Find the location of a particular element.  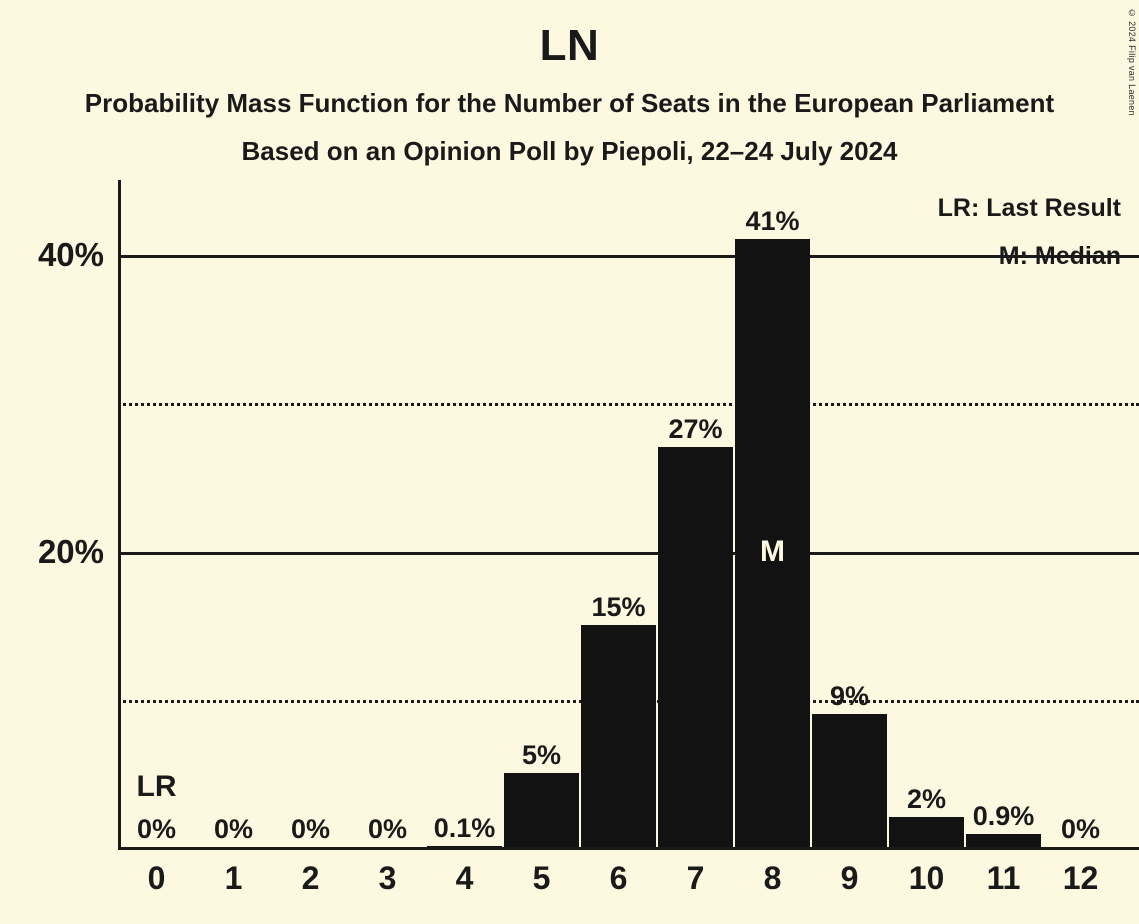

x-axis-tick-4: 4 is located at coordinates (464, 878).